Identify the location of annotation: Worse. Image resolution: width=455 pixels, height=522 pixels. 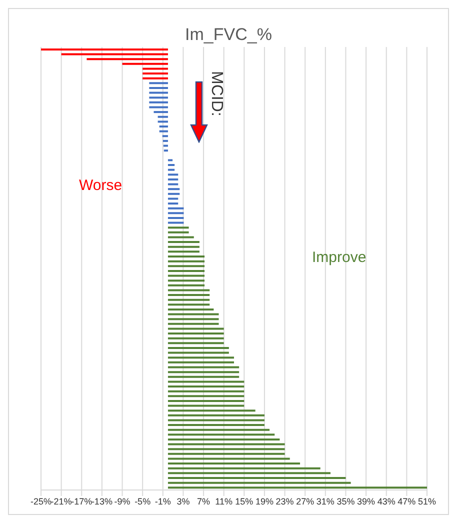
(100, 185).